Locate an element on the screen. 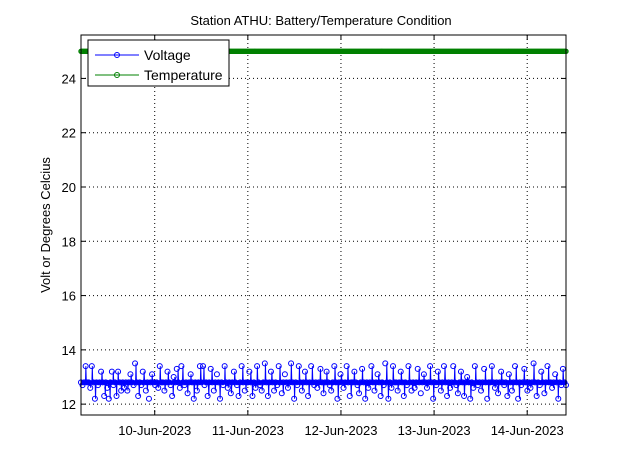 This screenshot has height=466, width=623. legend-voltage-label: Voltage is located at coordinates (167, 55).